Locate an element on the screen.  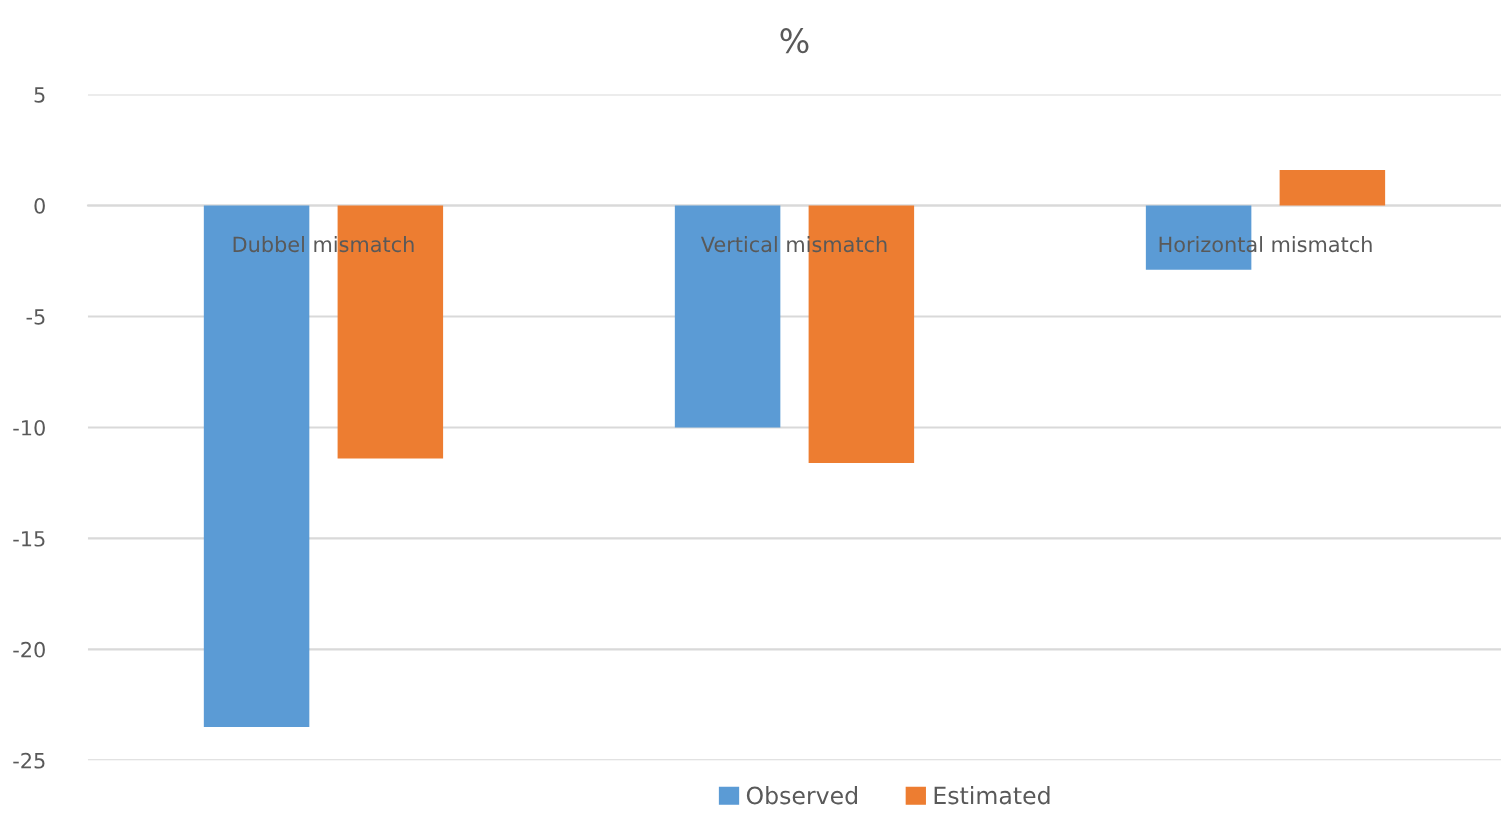
y-tick-label: -25 is located at coordinates (29, 760).